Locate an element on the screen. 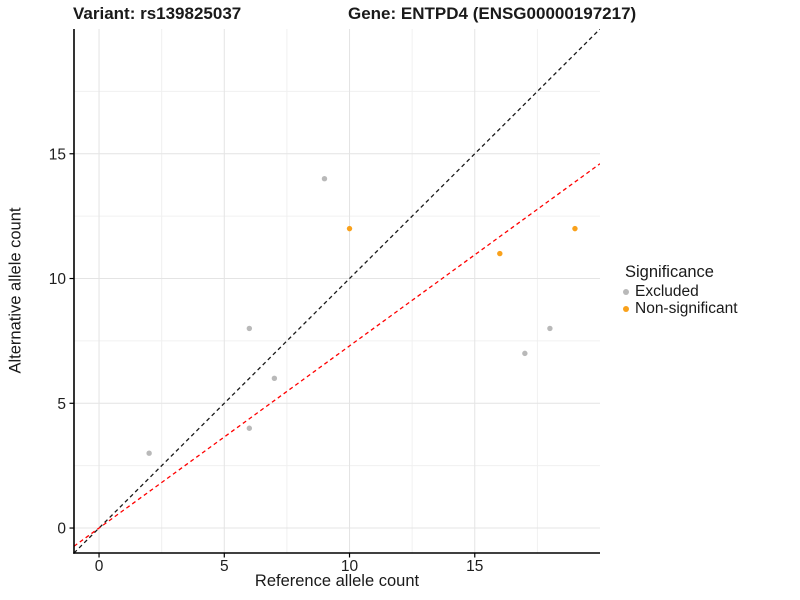 Image resolution: width=800 pixels, height=600 pixels. legend-entries: Excluded Non-significant is located at coordinates (680, 300).